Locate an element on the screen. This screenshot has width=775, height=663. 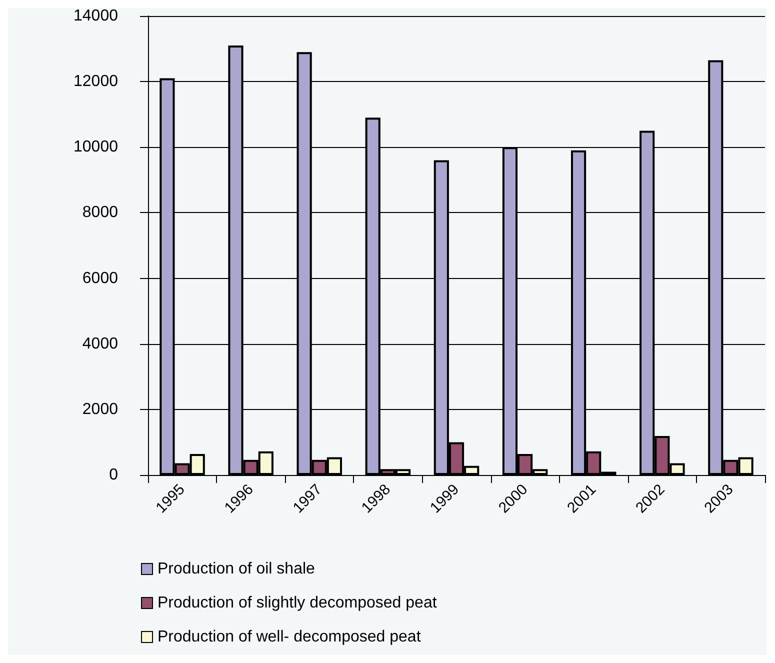
legend-label: Production of slightly decomposed peat is located at coordinates (298, 603).